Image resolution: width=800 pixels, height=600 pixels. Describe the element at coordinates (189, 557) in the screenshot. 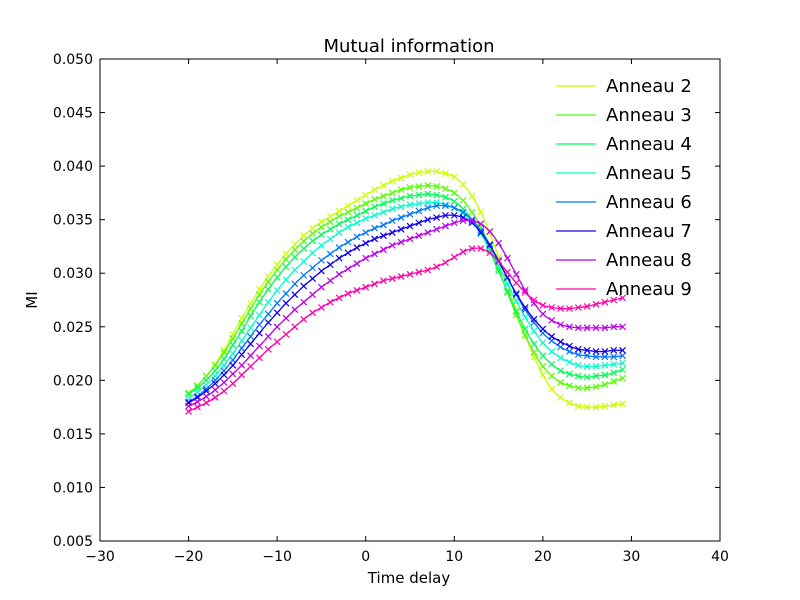

I see `x-tick-label: −20` at that location.